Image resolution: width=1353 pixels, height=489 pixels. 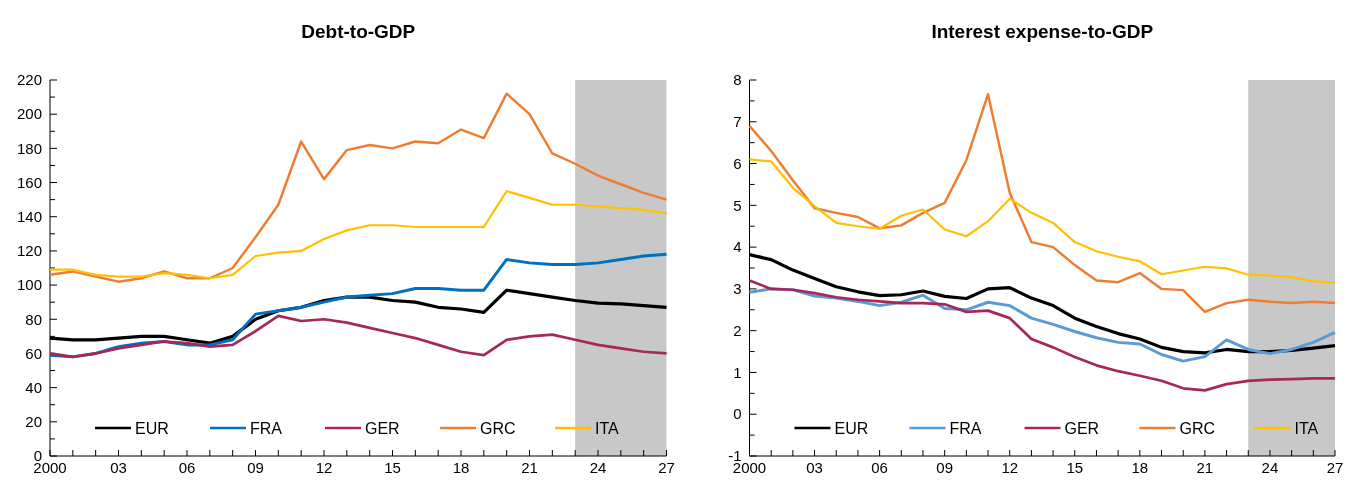 What do you see at coordinates (737, 163) in the screenshot?
I see `y-tick-label: 6` at bounding box center [737, 163].